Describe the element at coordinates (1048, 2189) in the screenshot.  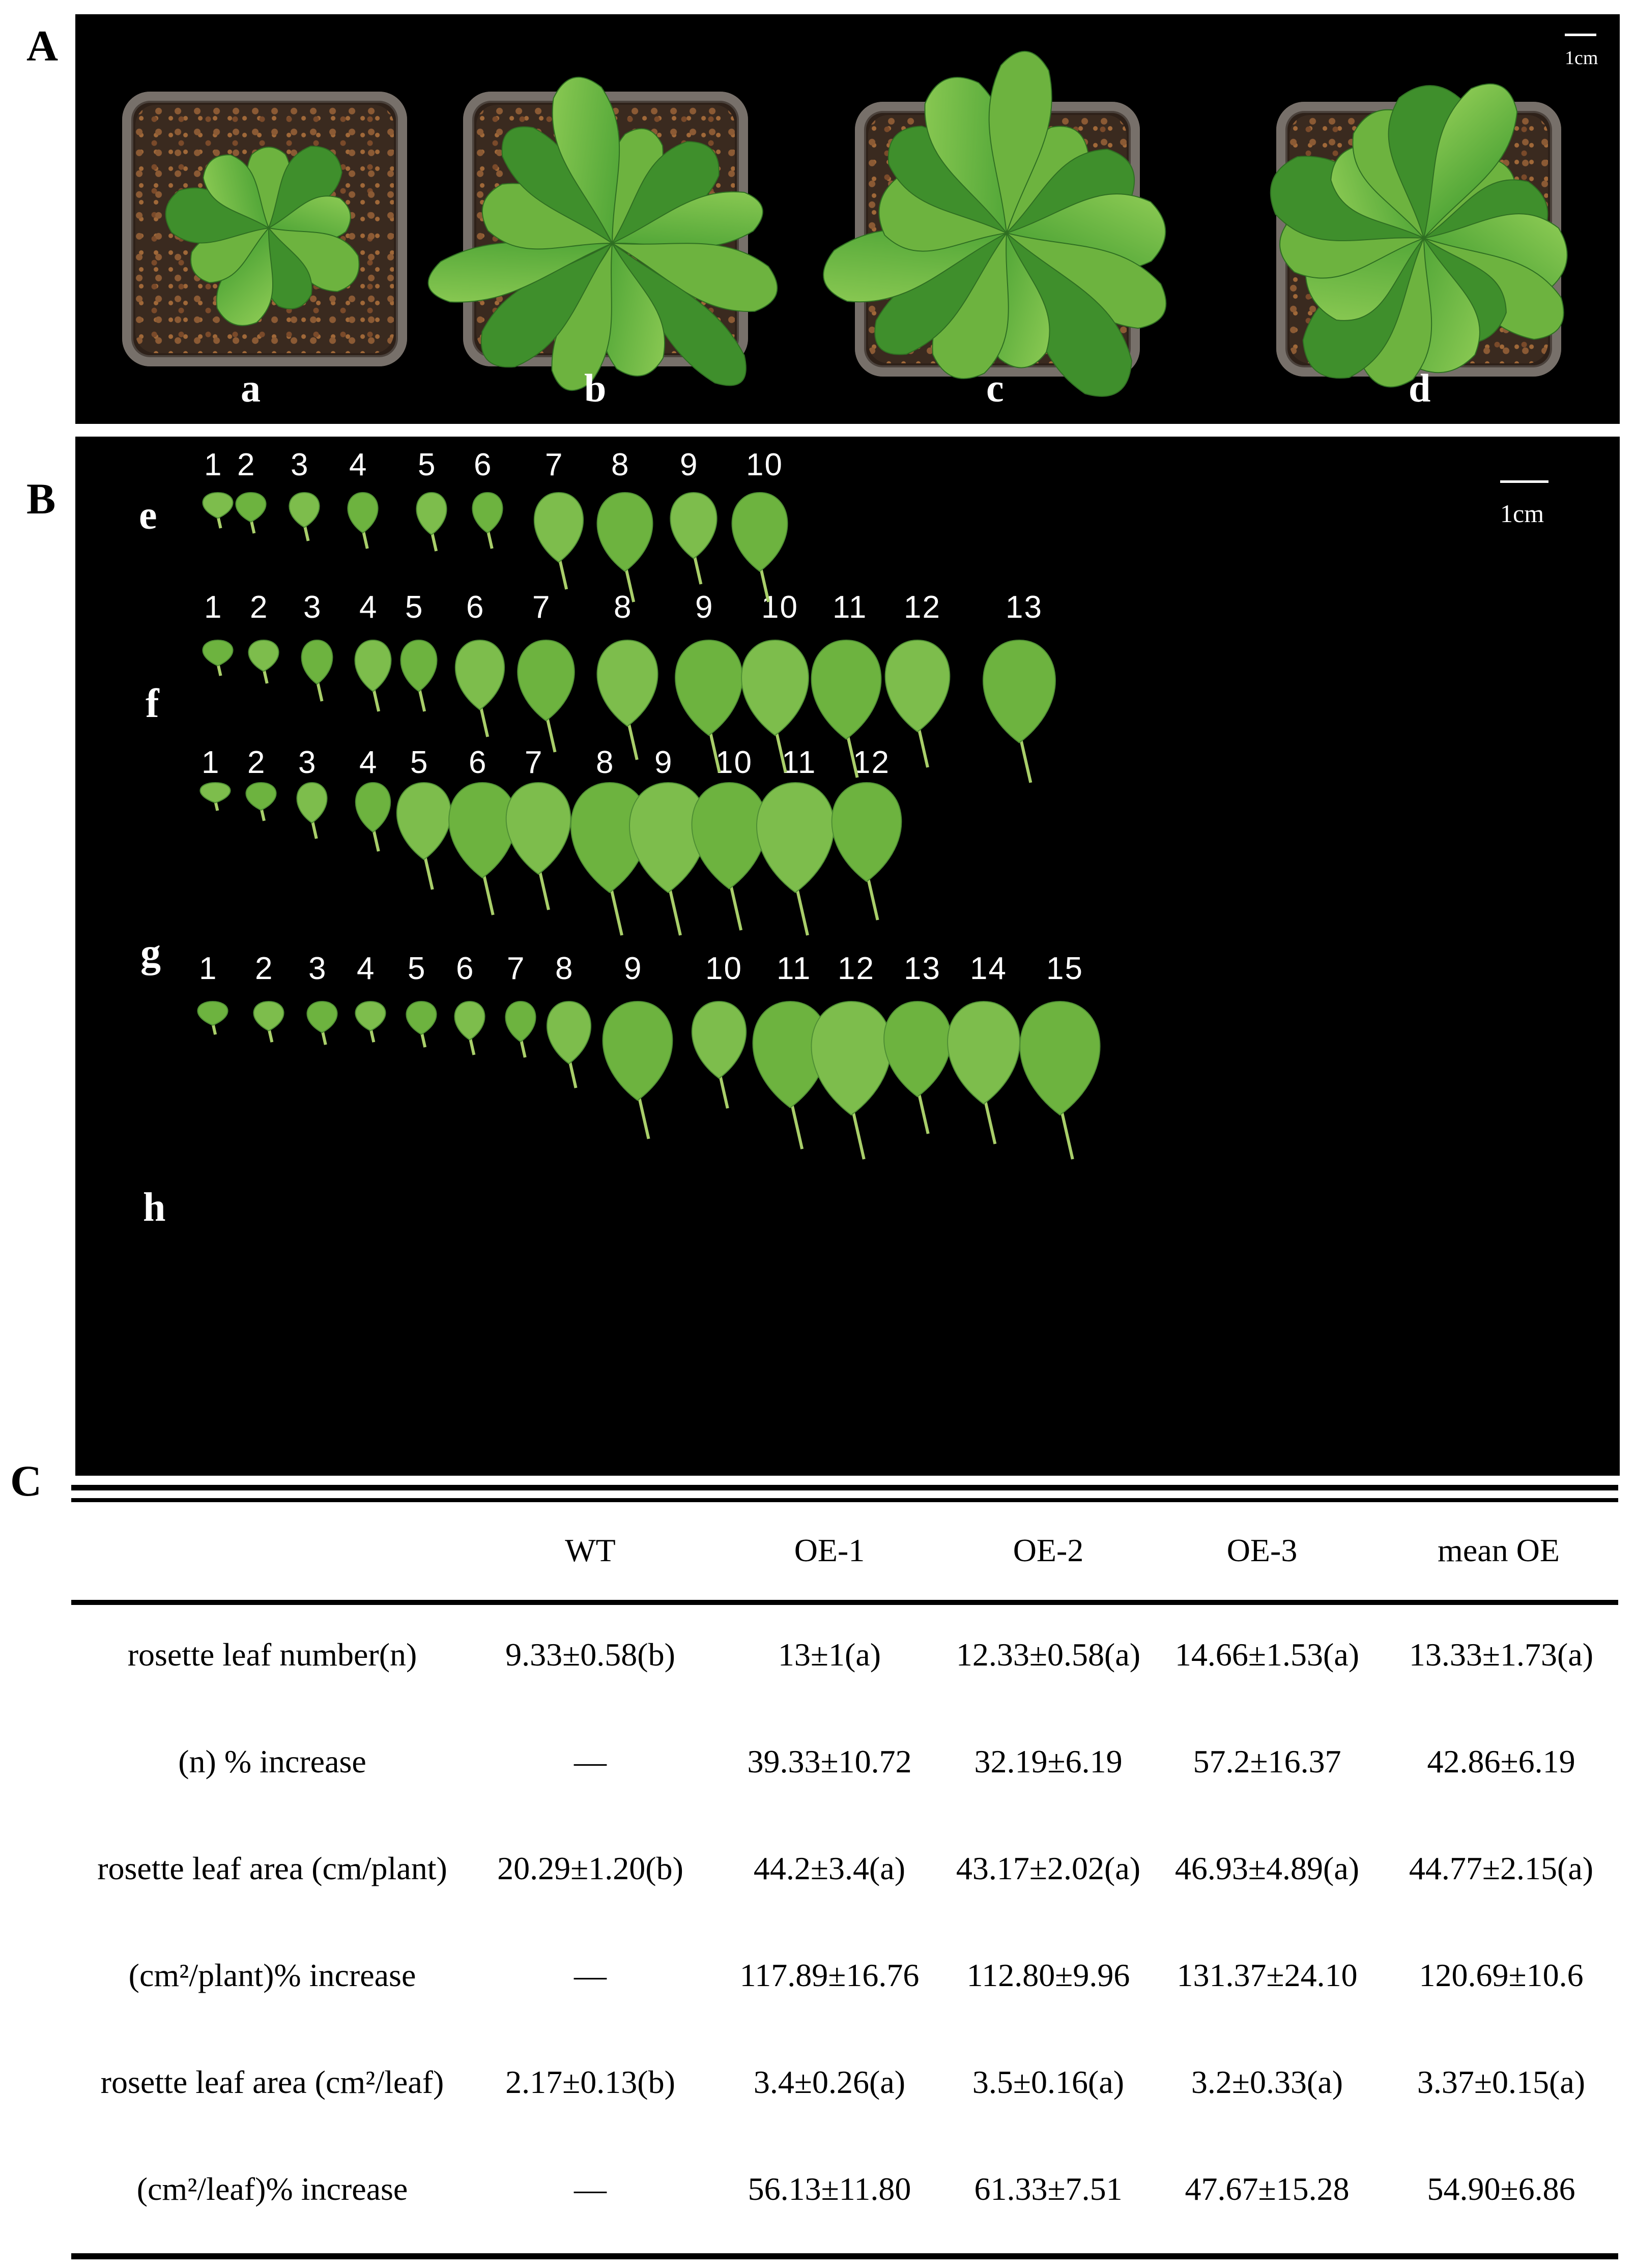
I see `table-cell: 61.33±7.51` at that location.